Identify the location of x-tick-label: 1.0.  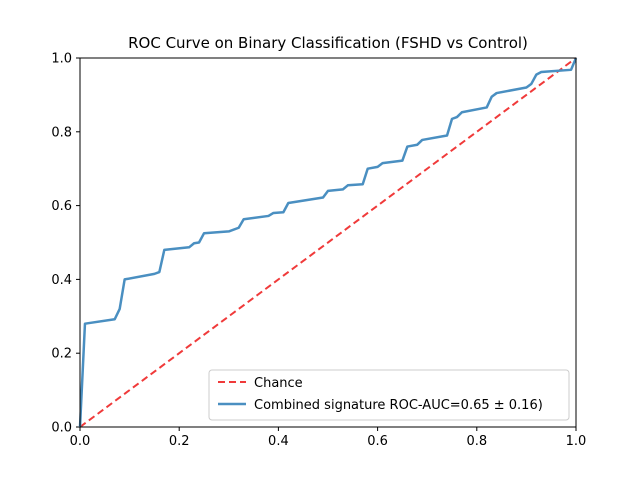
(576, 441).